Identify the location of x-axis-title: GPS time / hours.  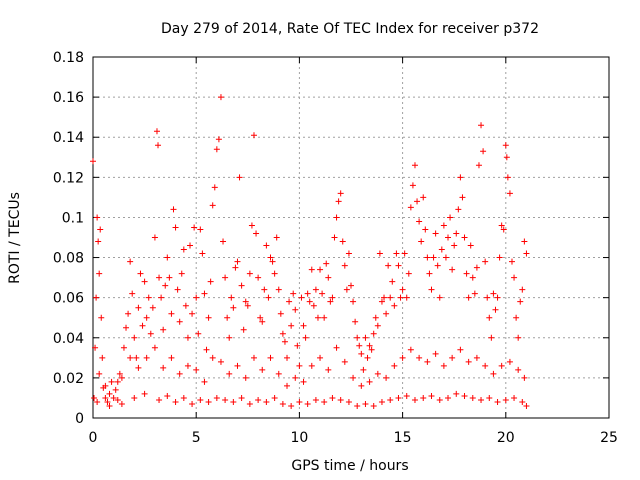
(349, 466).